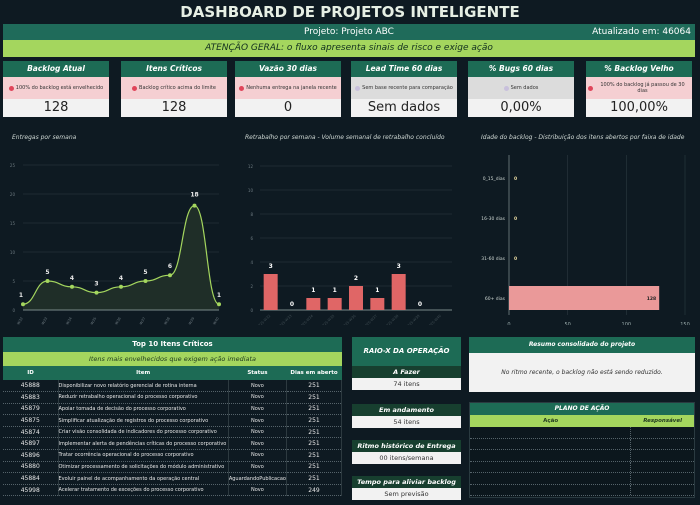 The height and width of the screenshot is (505, 700). I want to click on y-tick-label: 5, so click(13, 281).